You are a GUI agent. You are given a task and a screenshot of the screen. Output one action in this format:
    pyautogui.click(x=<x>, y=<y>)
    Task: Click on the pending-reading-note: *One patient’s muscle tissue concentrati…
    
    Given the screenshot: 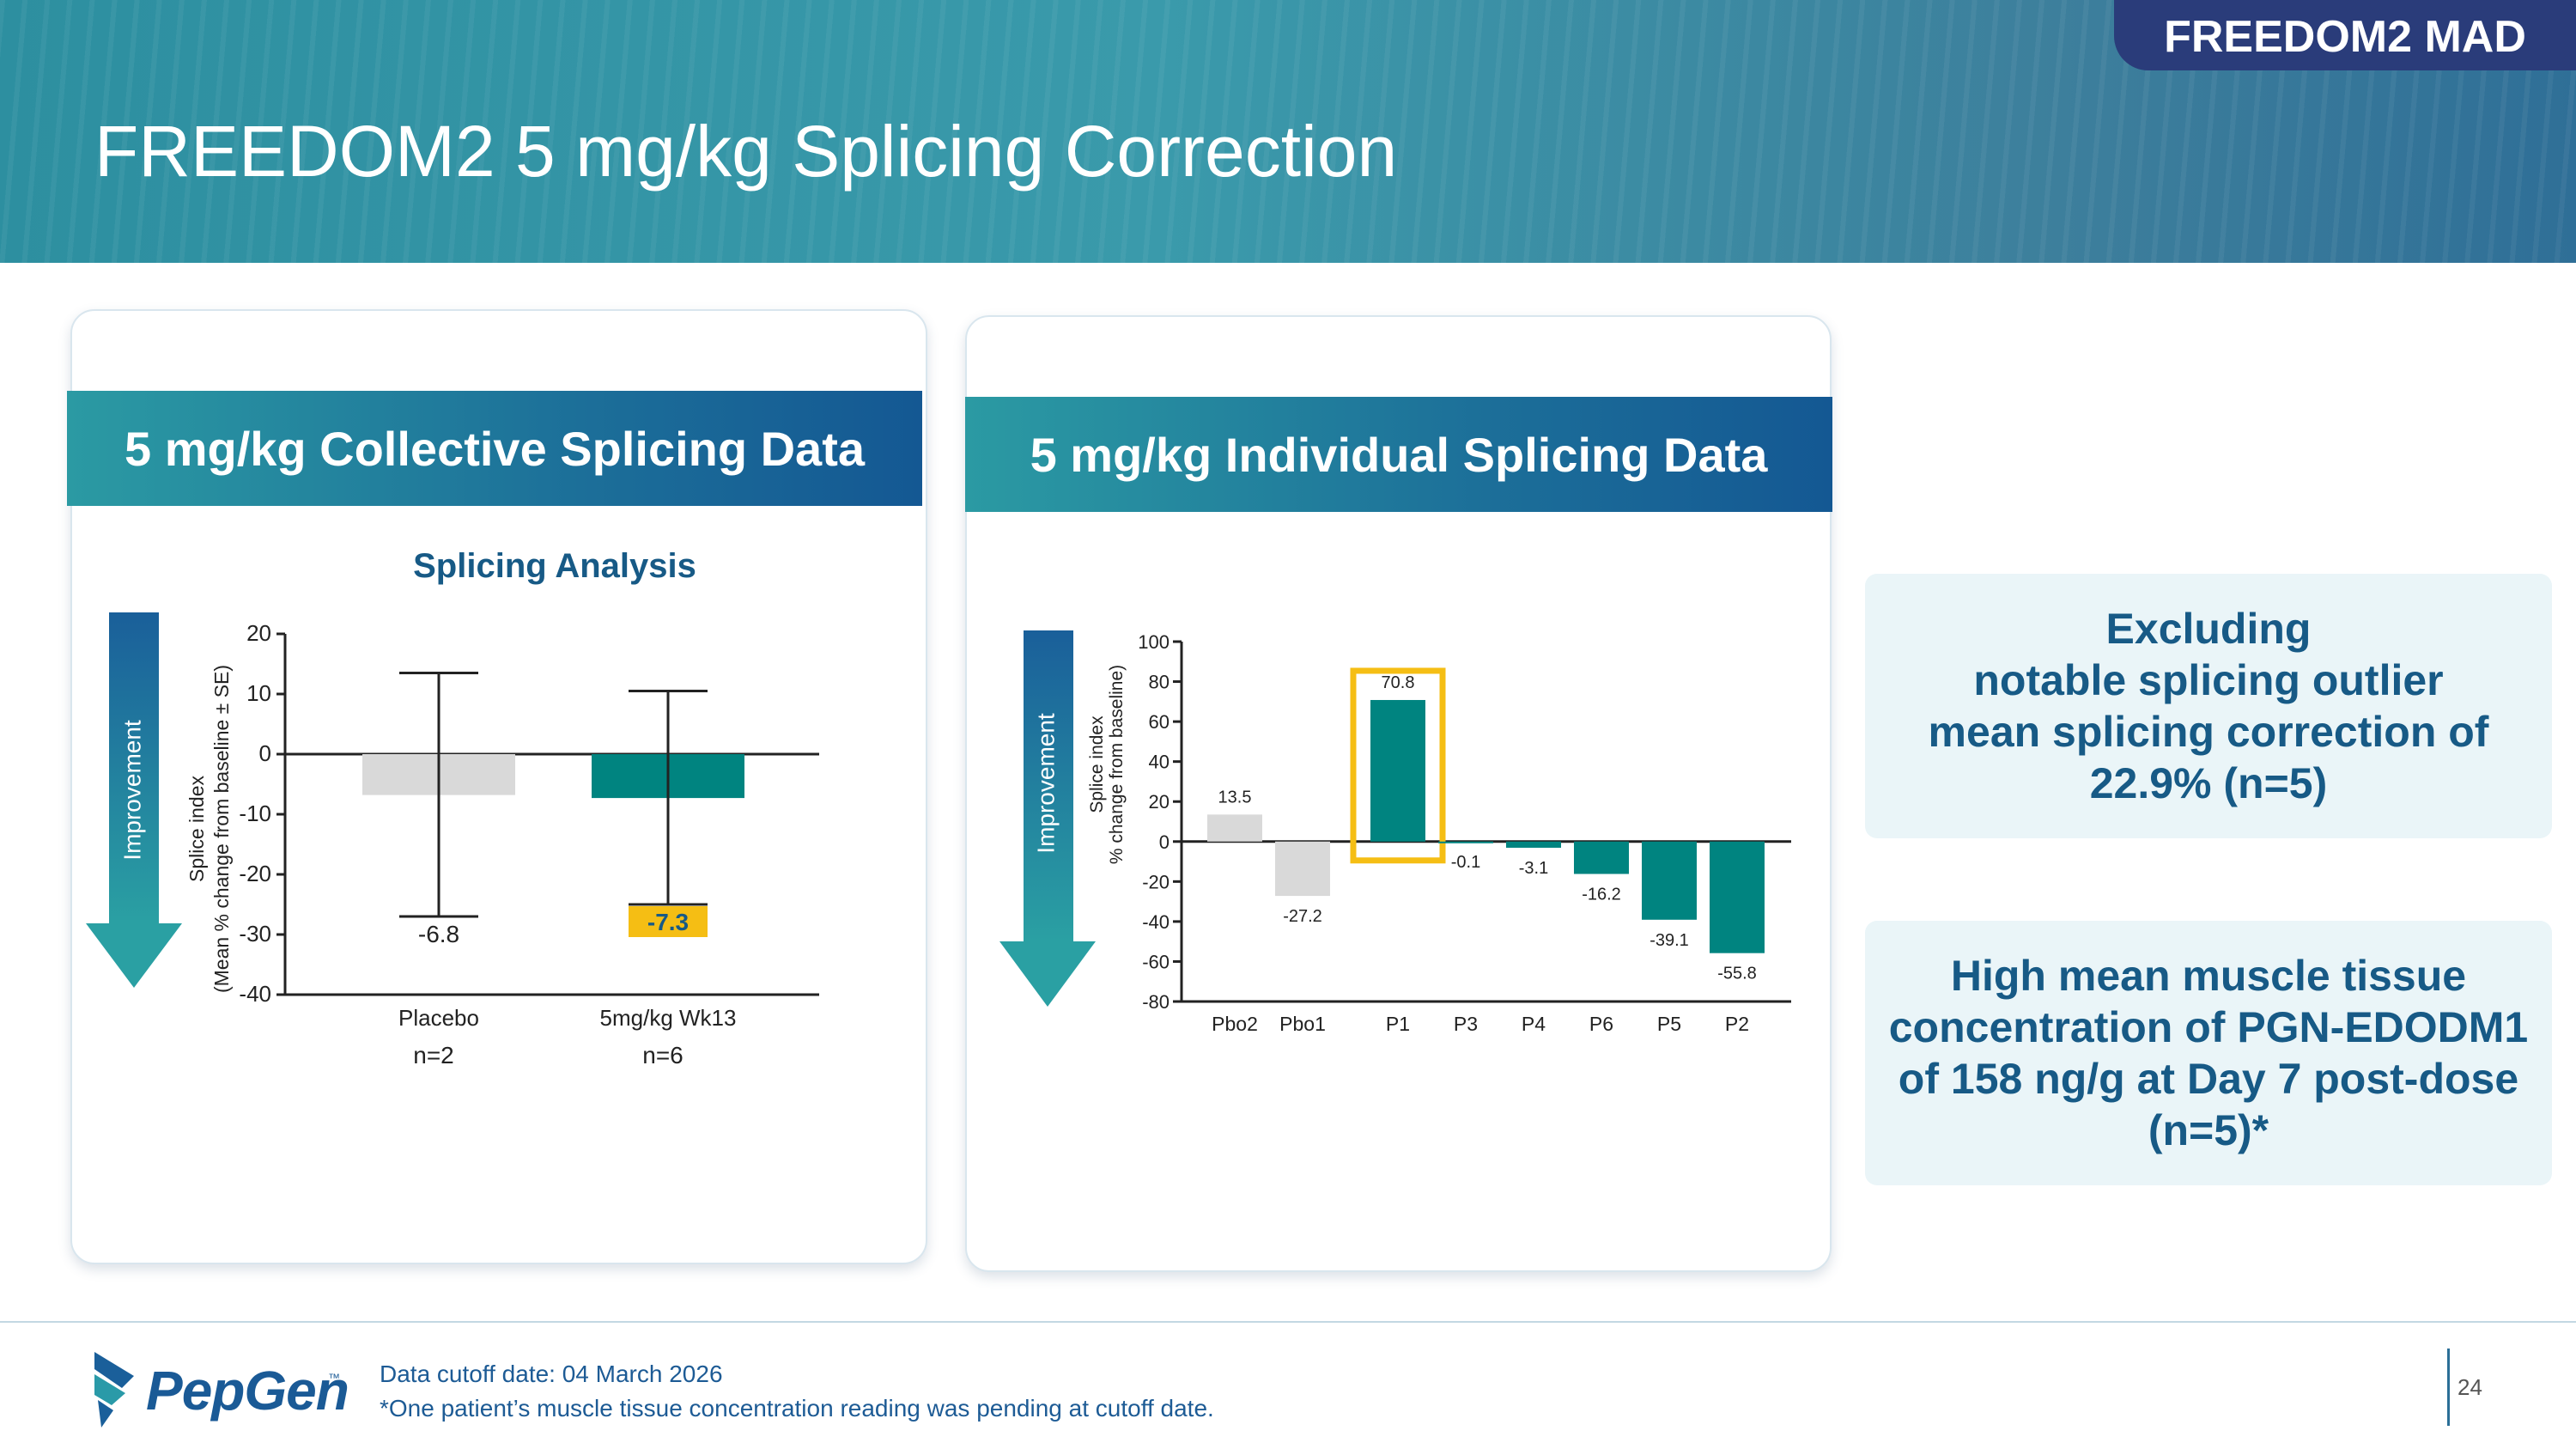 What is the action you would take?
    pyautogui.click(x=797, y=1408)
    